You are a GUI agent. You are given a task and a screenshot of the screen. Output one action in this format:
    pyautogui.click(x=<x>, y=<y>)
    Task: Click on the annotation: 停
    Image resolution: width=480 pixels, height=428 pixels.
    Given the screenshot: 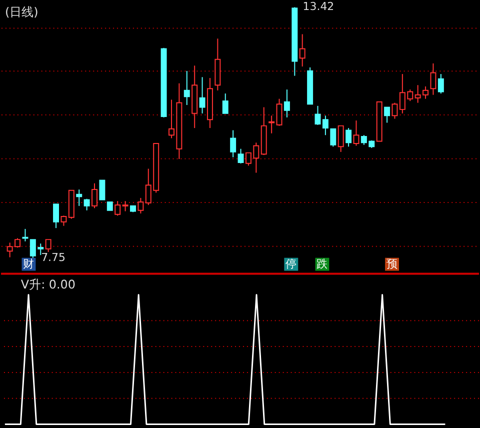 What is the action you would take?
    pyautogui.click(x=291, y=263)
    